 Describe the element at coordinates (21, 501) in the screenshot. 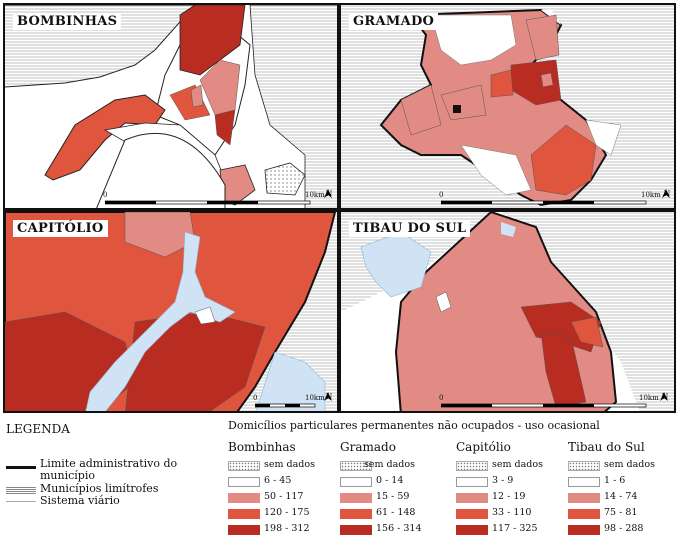

I see `road-line-icon` at that location.